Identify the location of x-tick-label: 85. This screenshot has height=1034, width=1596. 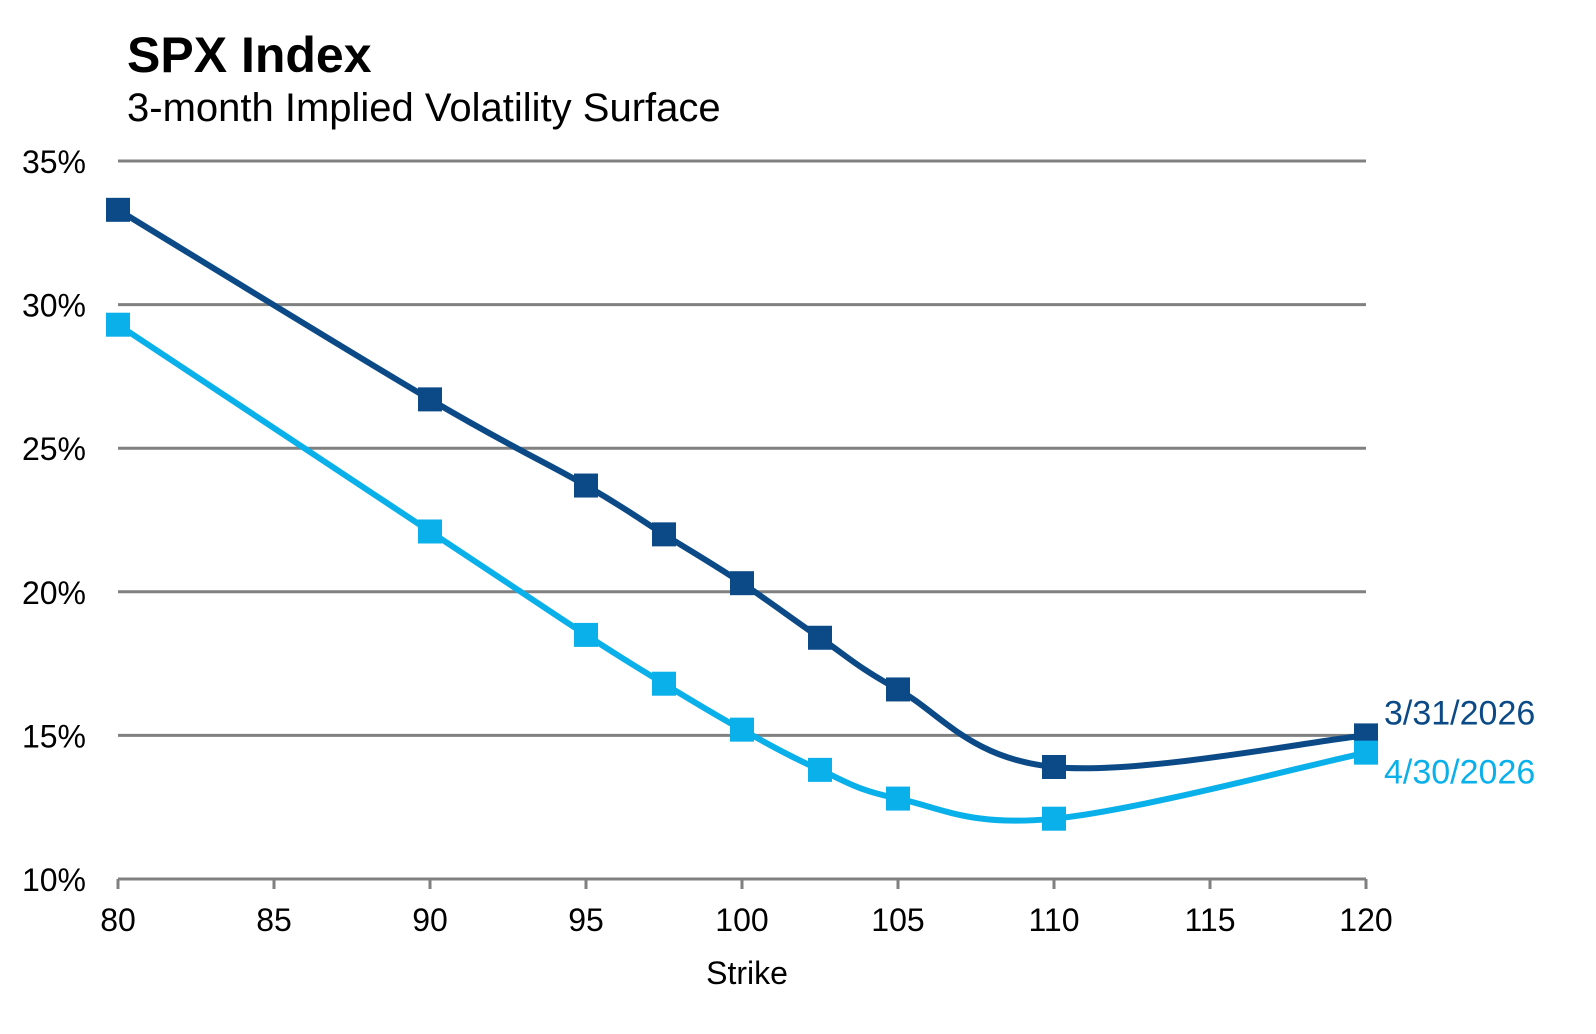
(274, 920).